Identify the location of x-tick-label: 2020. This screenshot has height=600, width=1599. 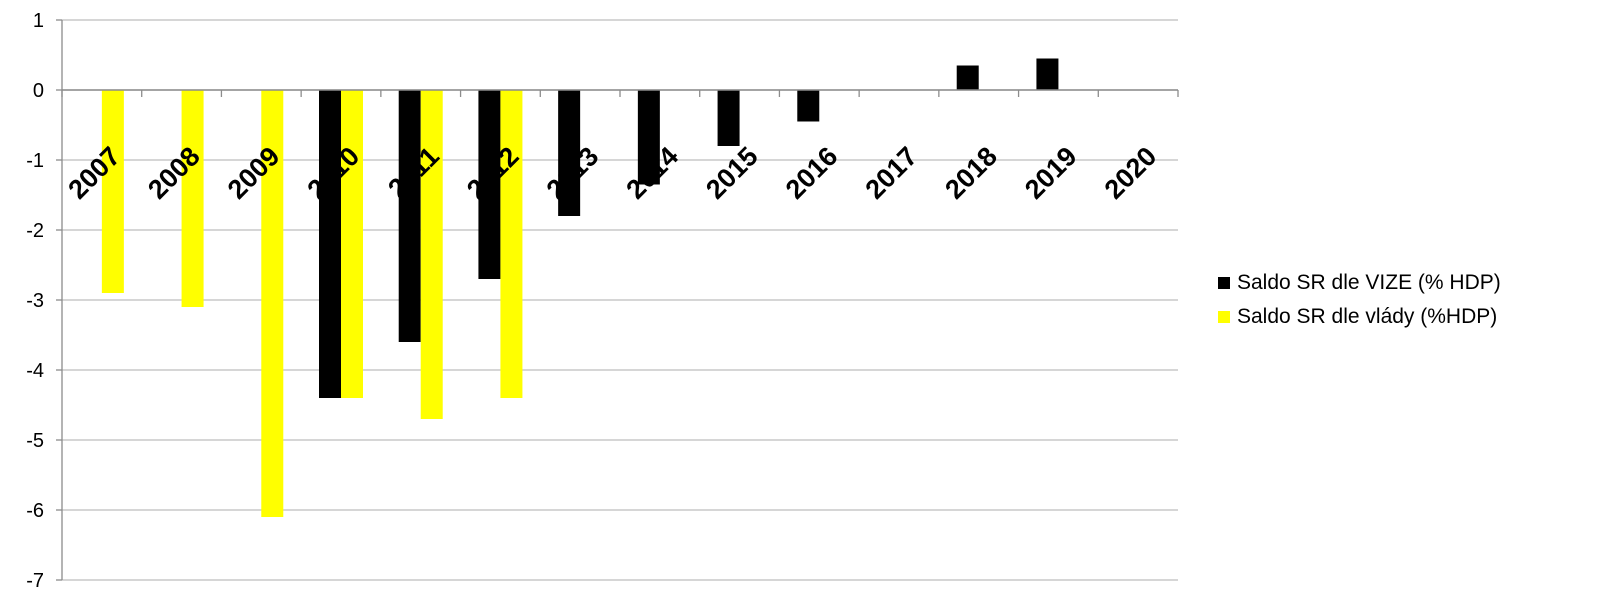
(1131, 173).